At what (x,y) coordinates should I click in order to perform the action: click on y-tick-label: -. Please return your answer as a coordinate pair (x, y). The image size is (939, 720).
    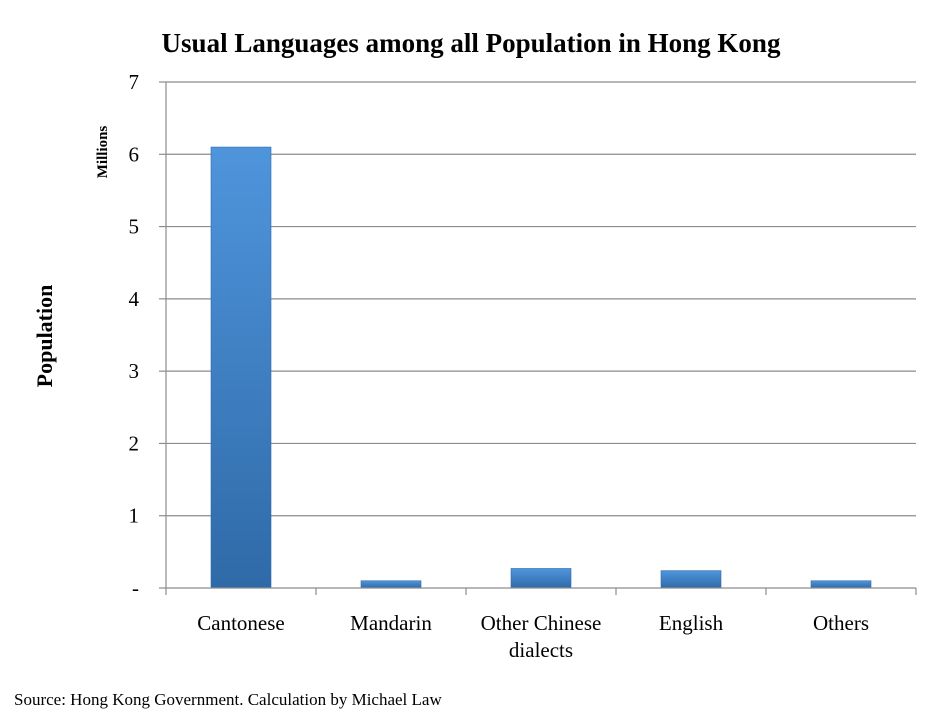
    Looking at the image, I should click on (135, 588).